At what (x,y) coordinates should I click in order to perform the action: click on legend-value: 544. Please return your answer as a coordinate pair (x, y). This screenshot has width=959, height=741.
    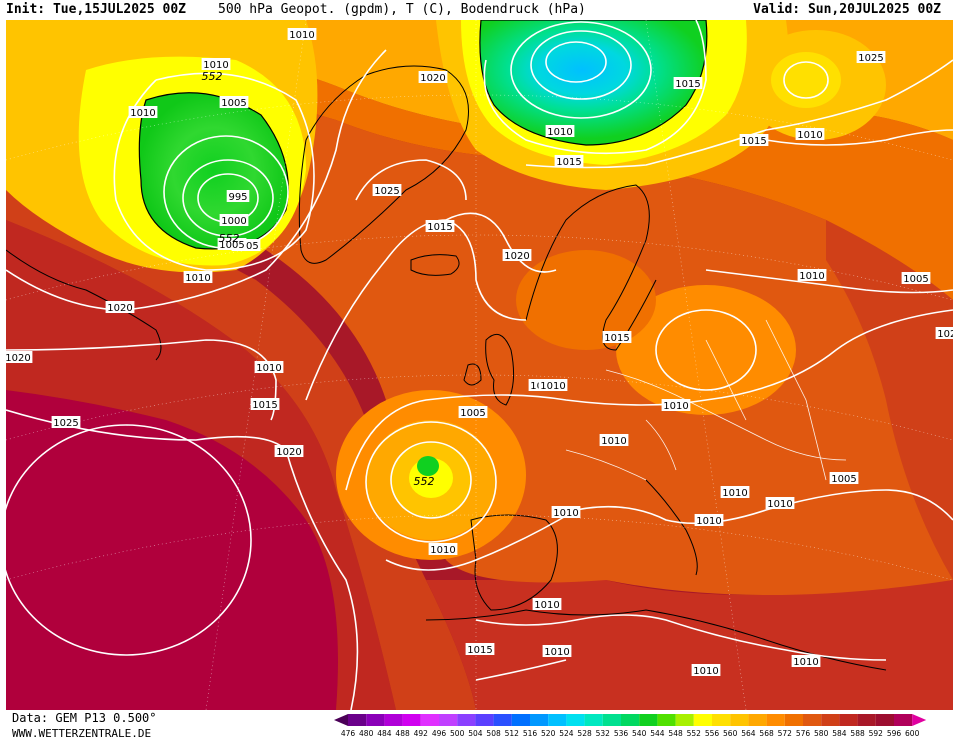
    Looking at the image, I should click on (657, 733).